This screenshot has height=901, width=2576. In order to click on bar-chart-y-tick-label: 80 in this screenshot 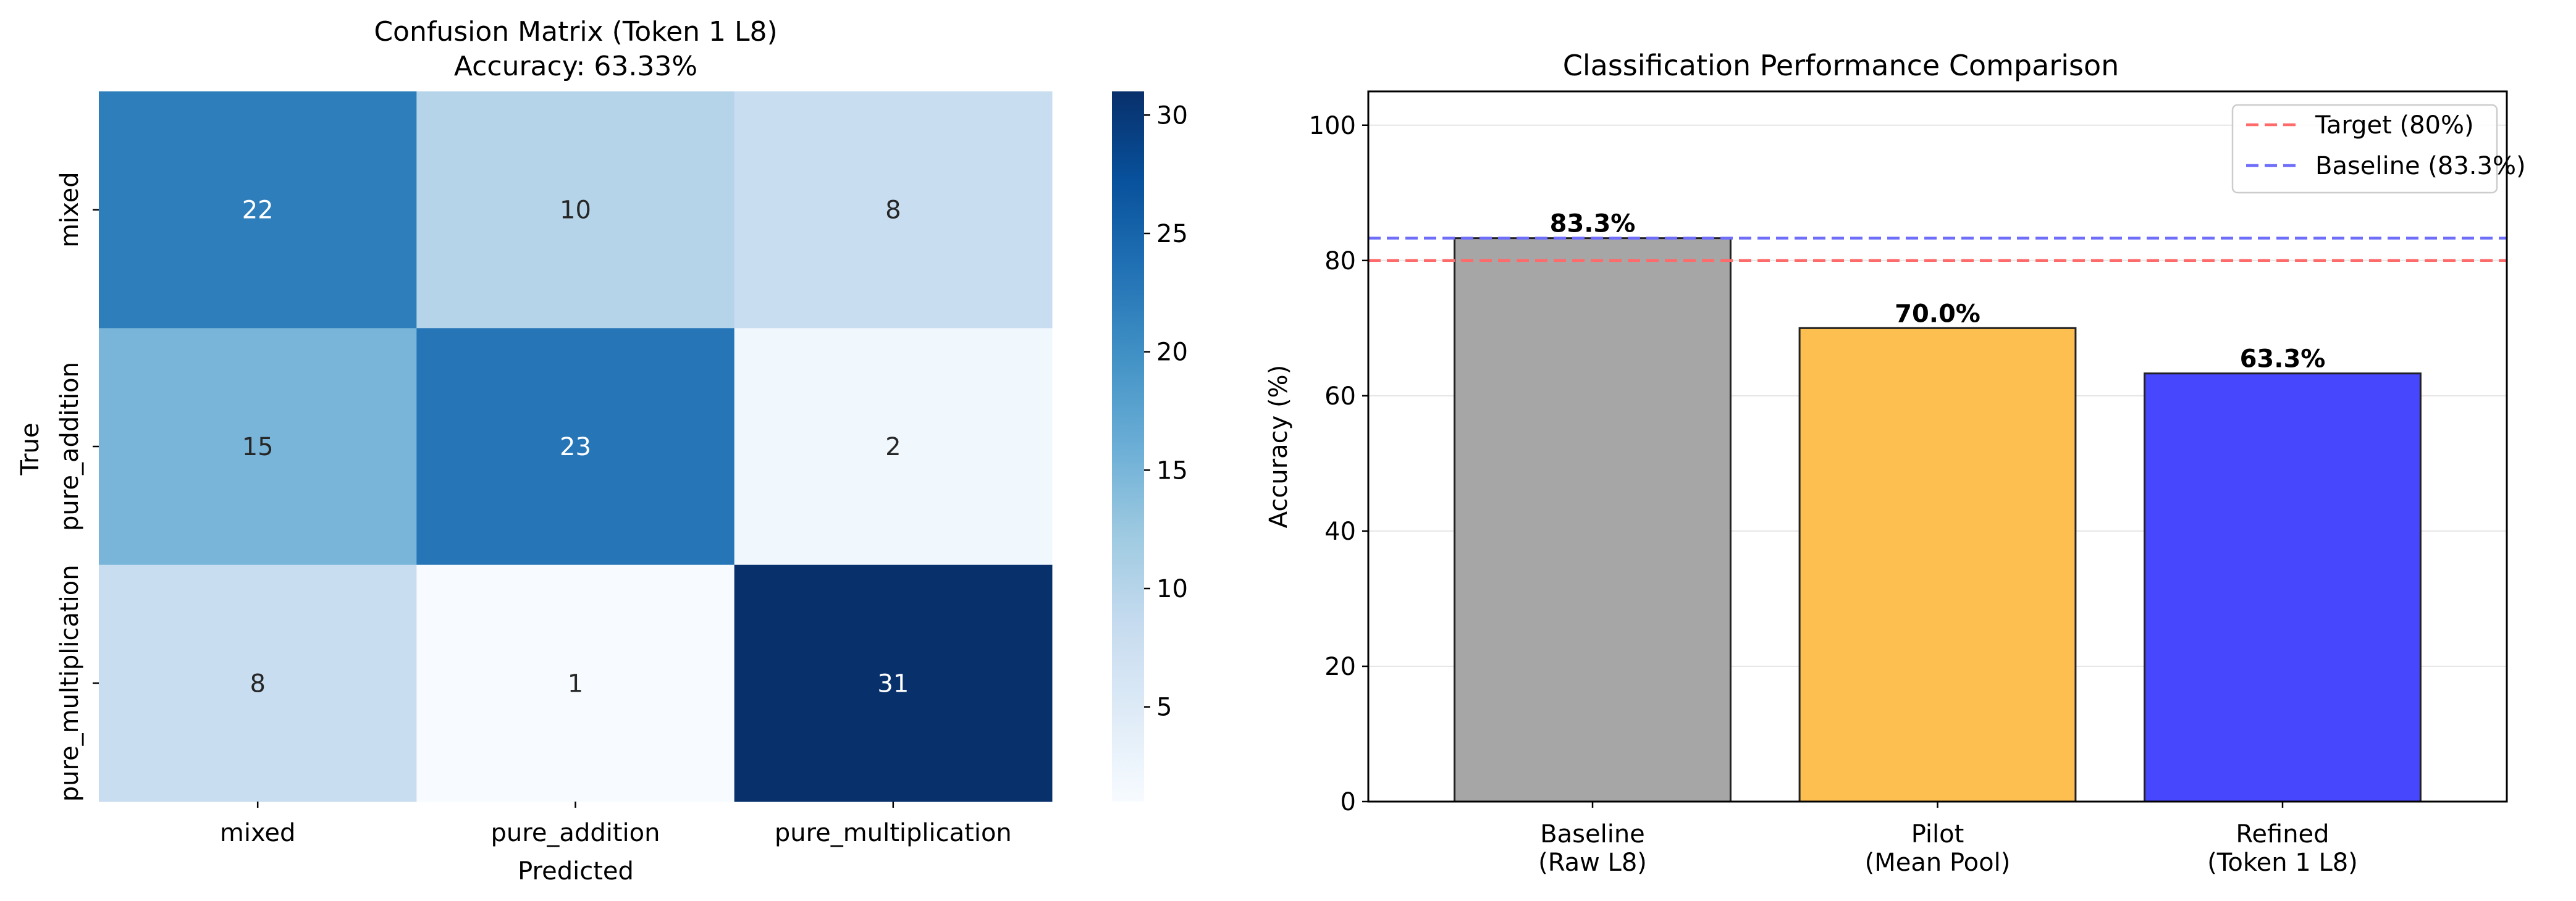, I will do `click(1340, 261)`.